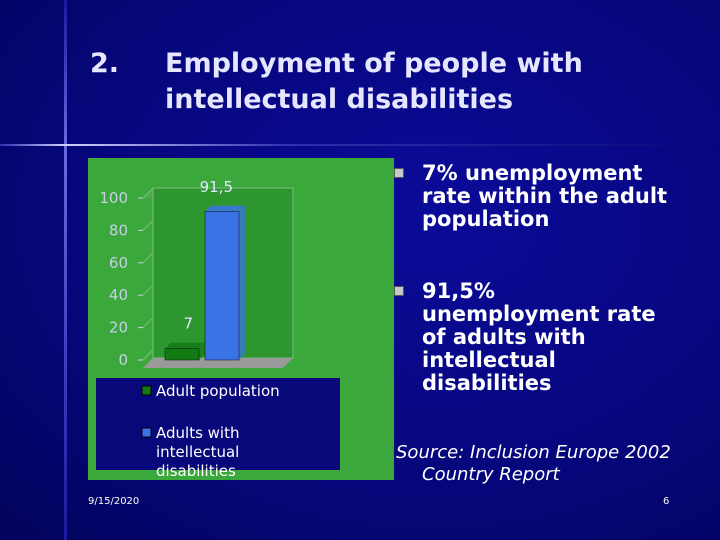  What do you see at coordinates (218, 363) in the screenshot?
I see `plot-floor` at bounding box center [218, 363].